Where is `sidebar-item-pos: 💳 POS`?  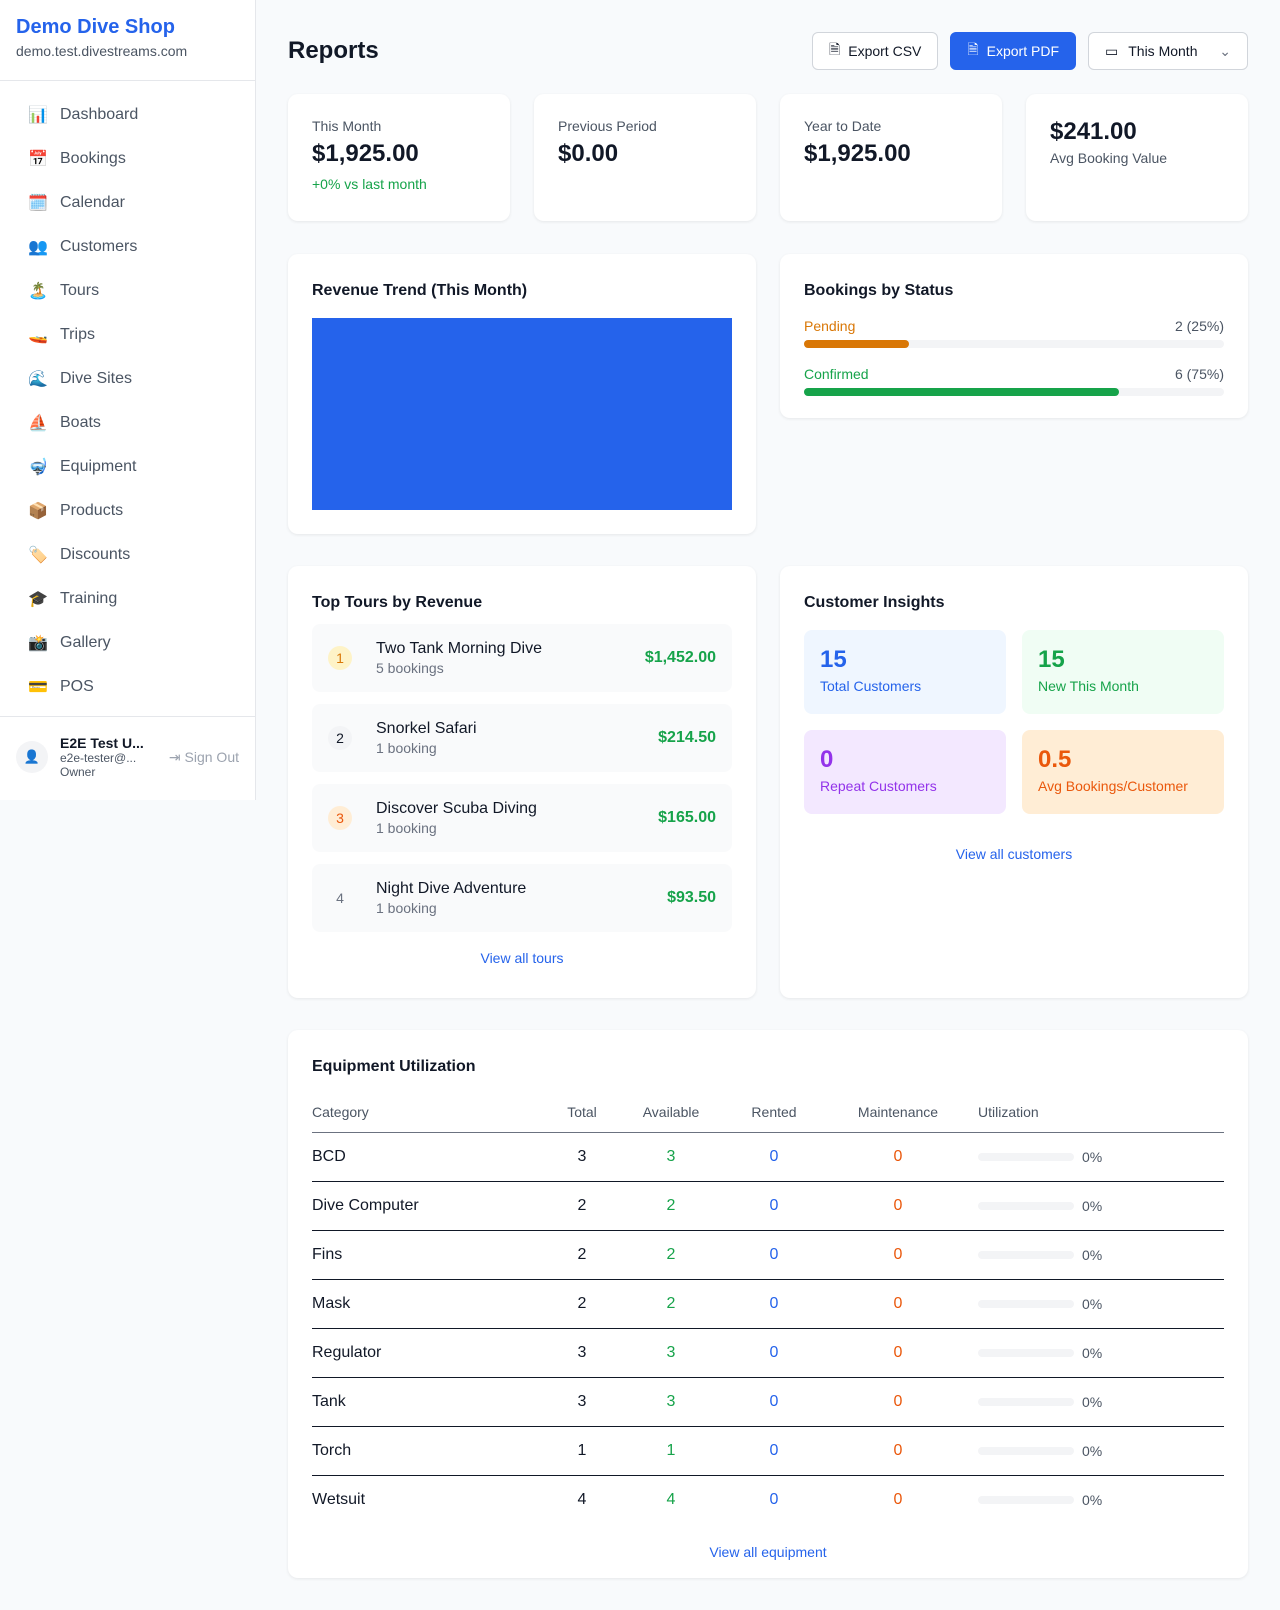 sidebar-item-pos: 💳 POS is located at coordinates (127, 687).